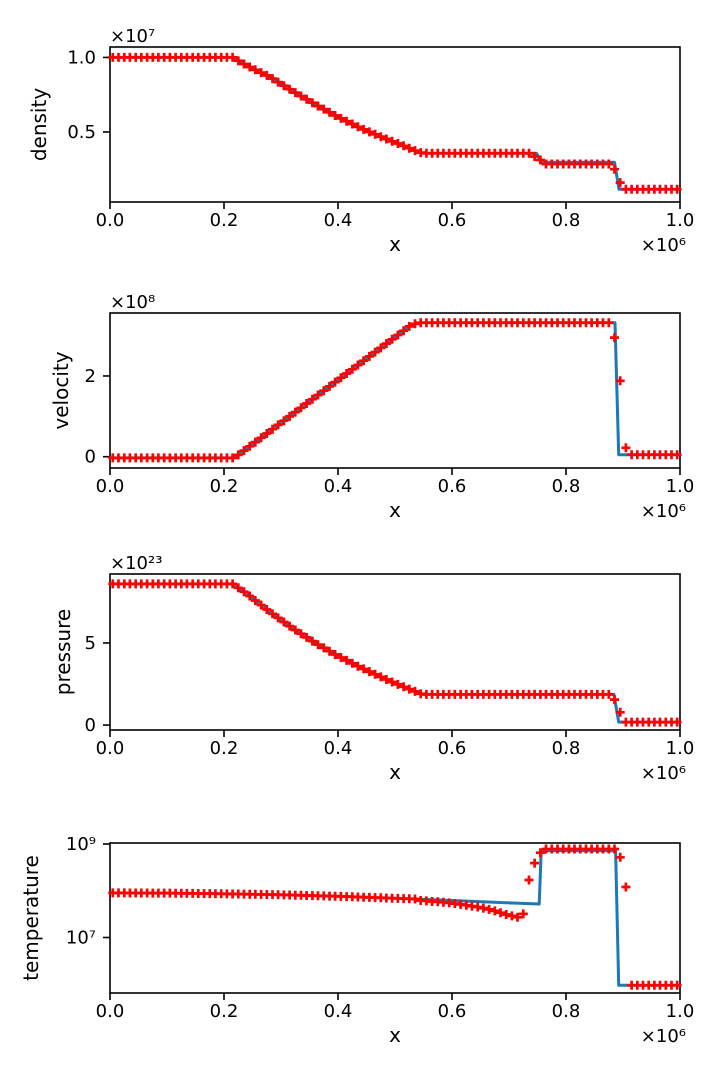 The image size is (720, 1080). What do you see at coordinates (88, 891) in the screenshot?
I see `y-axis-ticks: 10⁷ 10⁹` at bounding box center [88, 891].